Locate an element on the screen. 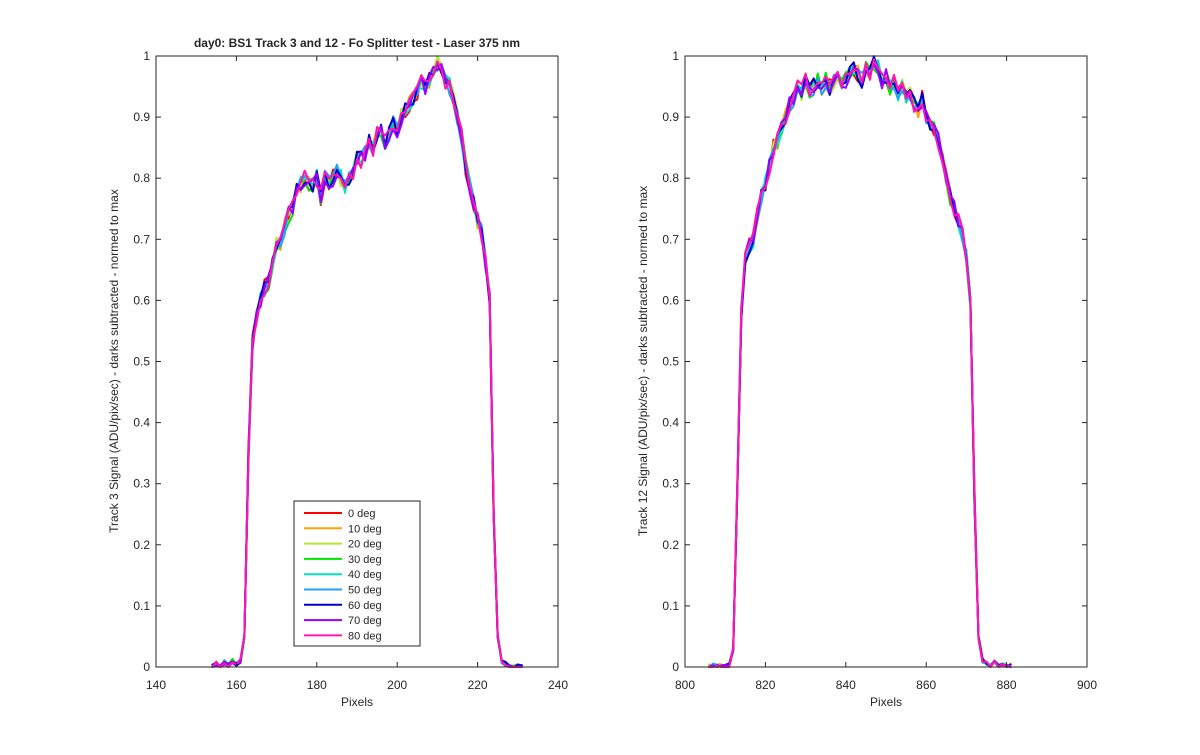  left-x-tick-label: 140 is located at coordinates (156, 685).